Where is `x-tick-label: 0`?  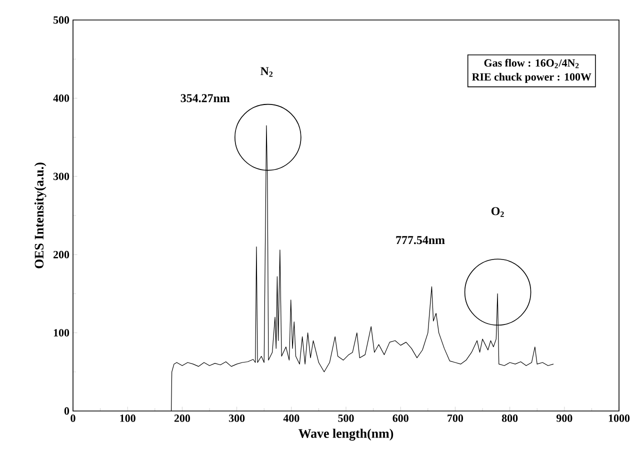 x-tick-label: 0 is located at coordinates (73, 418).